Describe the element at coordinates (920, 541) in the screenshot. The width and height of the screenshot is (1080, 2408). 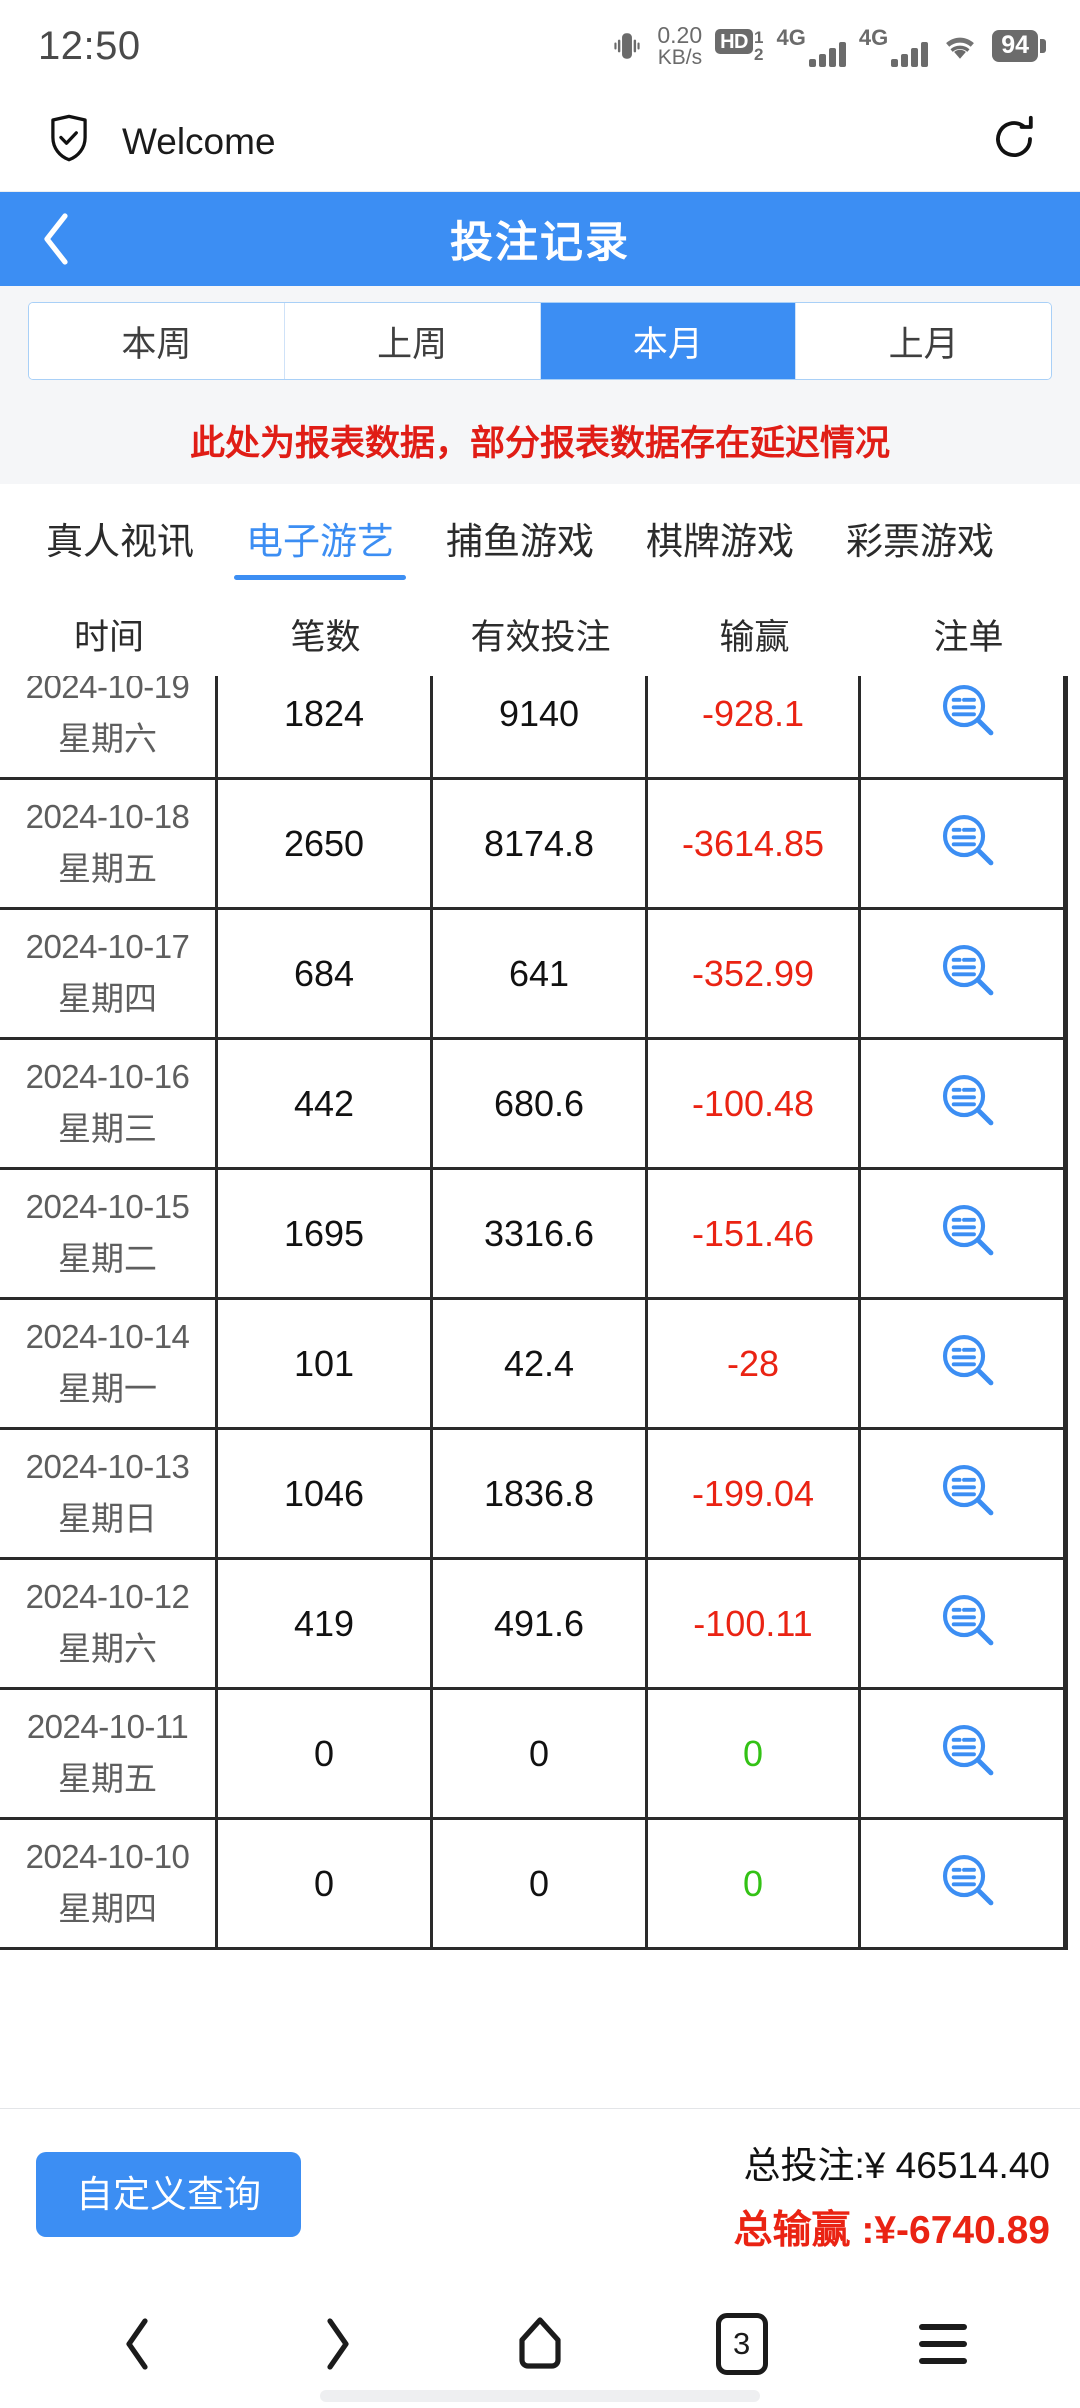
I see `tab-lottery: 彩票游戏` at that location.